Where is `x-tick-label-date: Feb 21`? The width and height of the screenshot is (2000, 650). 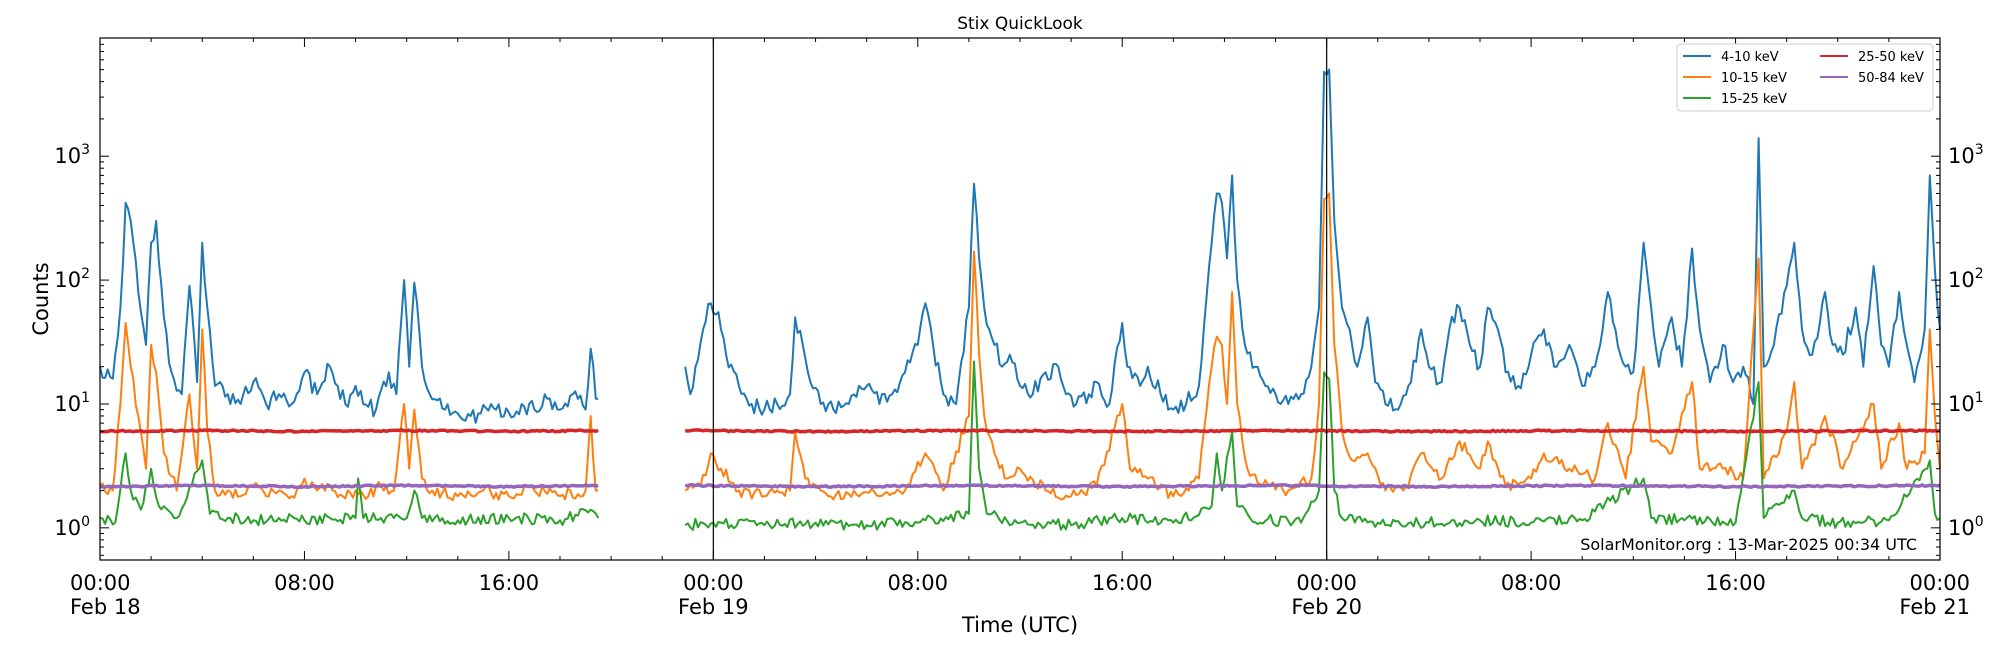 x-tick-label-date: Feb 21 is located at coordinates (1934, 607).